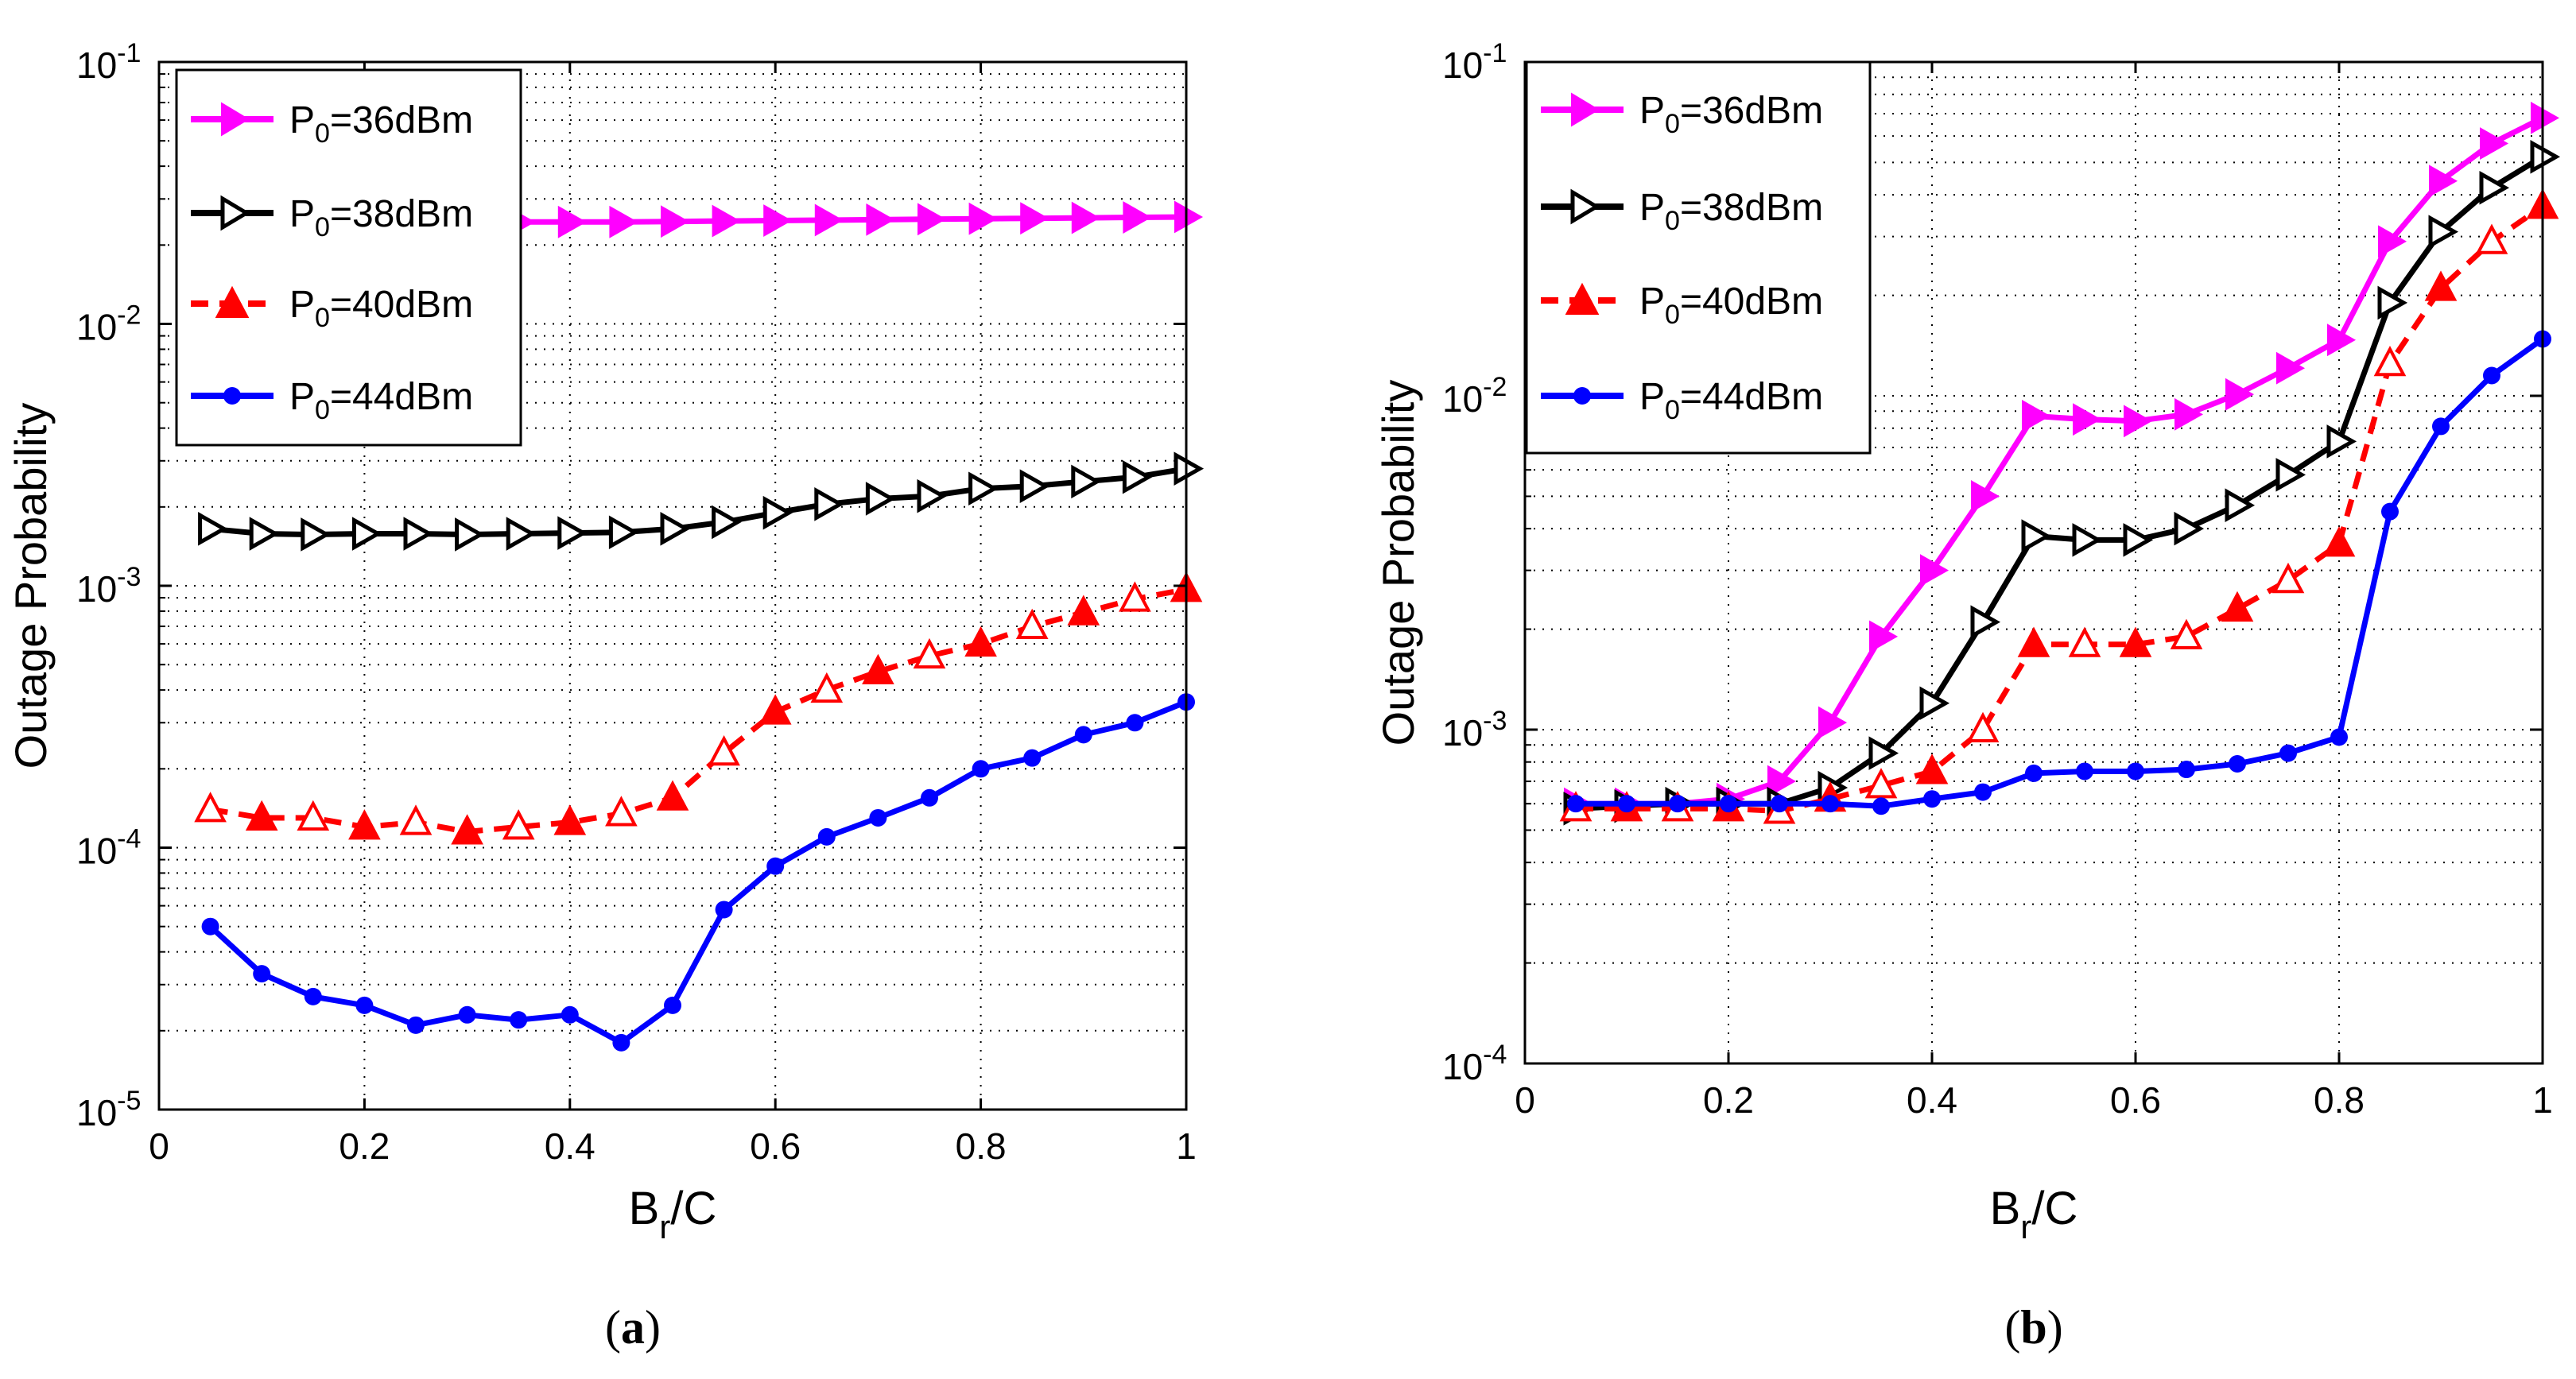 This screenshot has height=1379, width=2576. Describe the element at coordinates (665, 1226) in the screenshot. I see `x-axis-label-a-sub: r` at that location.